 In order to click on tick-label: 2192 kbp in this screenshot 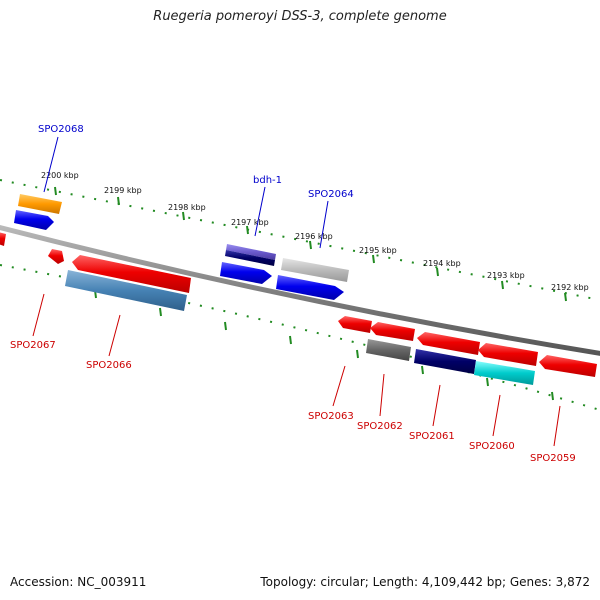, I will do `click(570, 287)`.